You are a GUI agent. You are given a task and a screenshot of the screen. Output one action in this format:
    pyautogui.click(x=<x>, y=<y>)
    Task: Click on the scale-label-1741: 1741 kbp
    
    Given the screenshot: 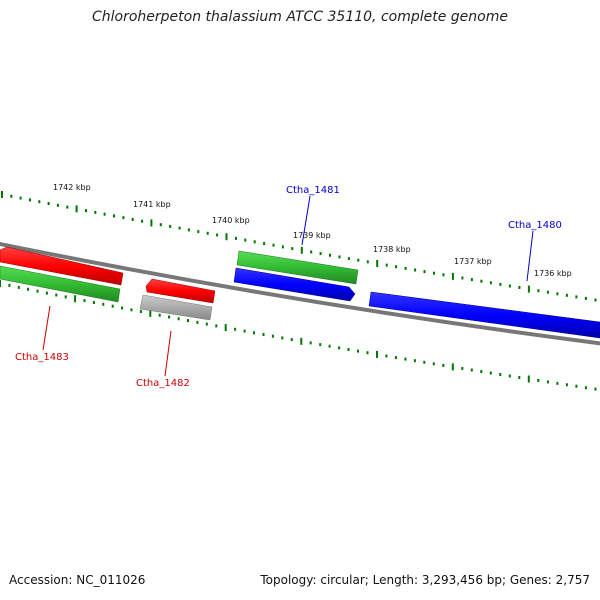 What is the action you would take?
    pyautogui.click(x=152, y=204)
    